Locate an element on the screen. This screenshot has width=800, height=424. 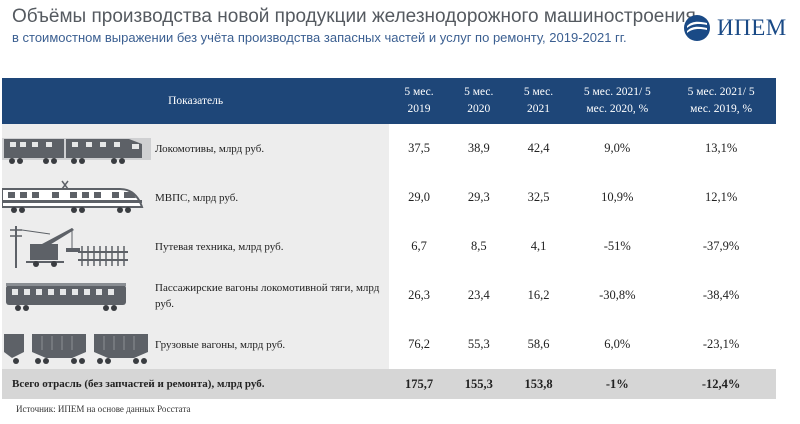
passenger-car-icon is located at coordinates (66, 297).